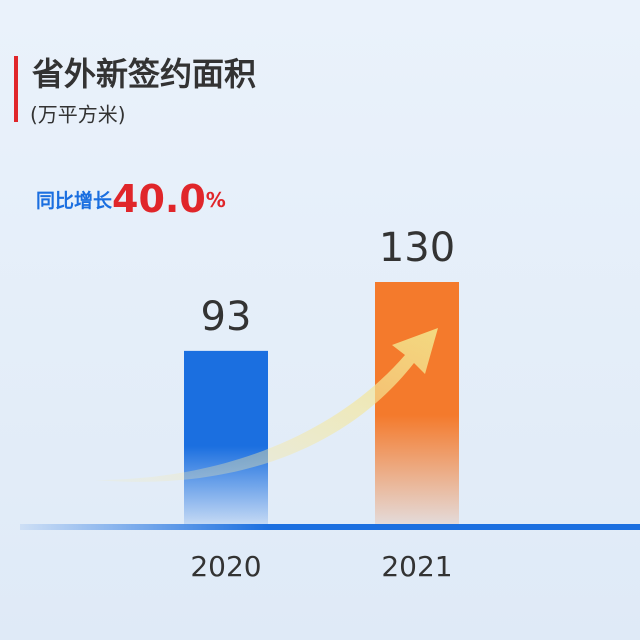 The width and height of the screenshot is (640, 640). I want to click on chart-title: 省外新签约面积, so click(144, 74).